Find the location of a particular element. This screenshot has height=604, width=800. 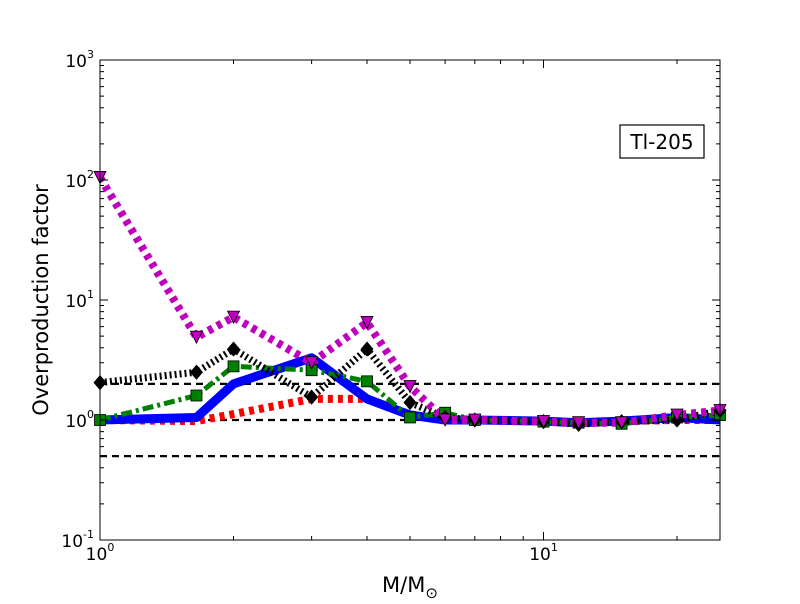

y-axis-label: Overproduction factor is located at coordinates (41, 300).